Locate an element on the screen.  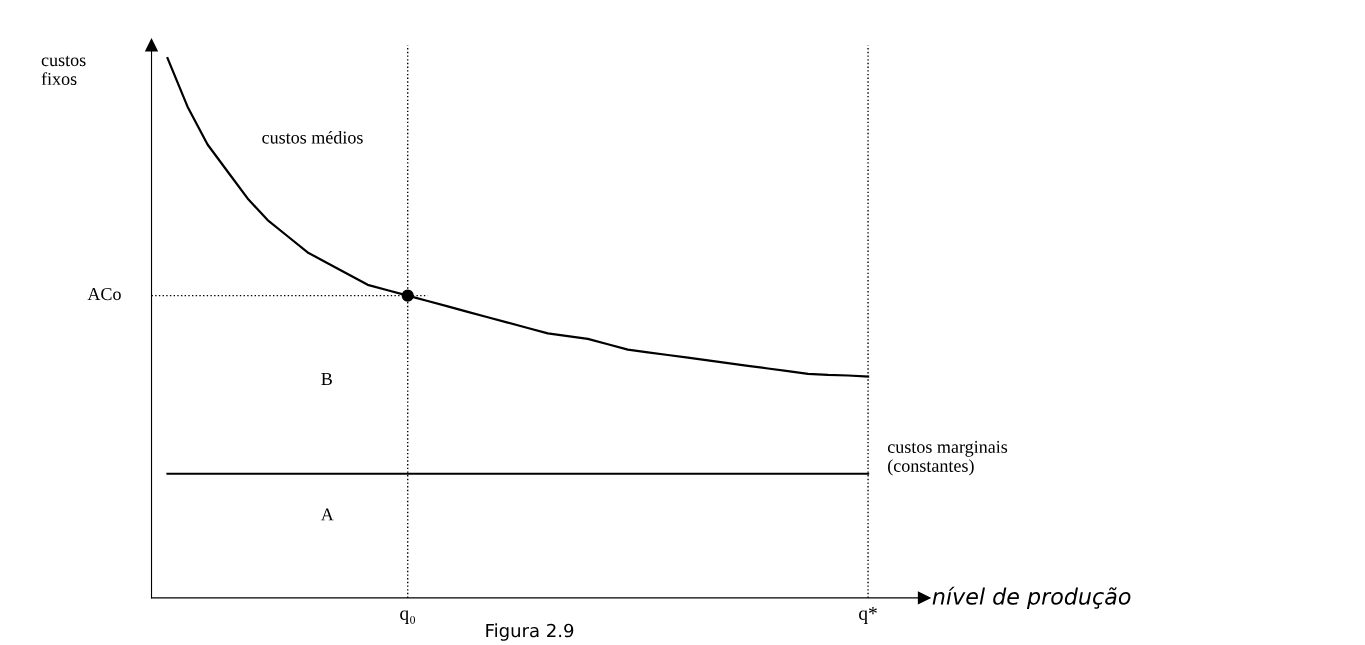
x-tick-label: q* is located at coordinates (868, 615).